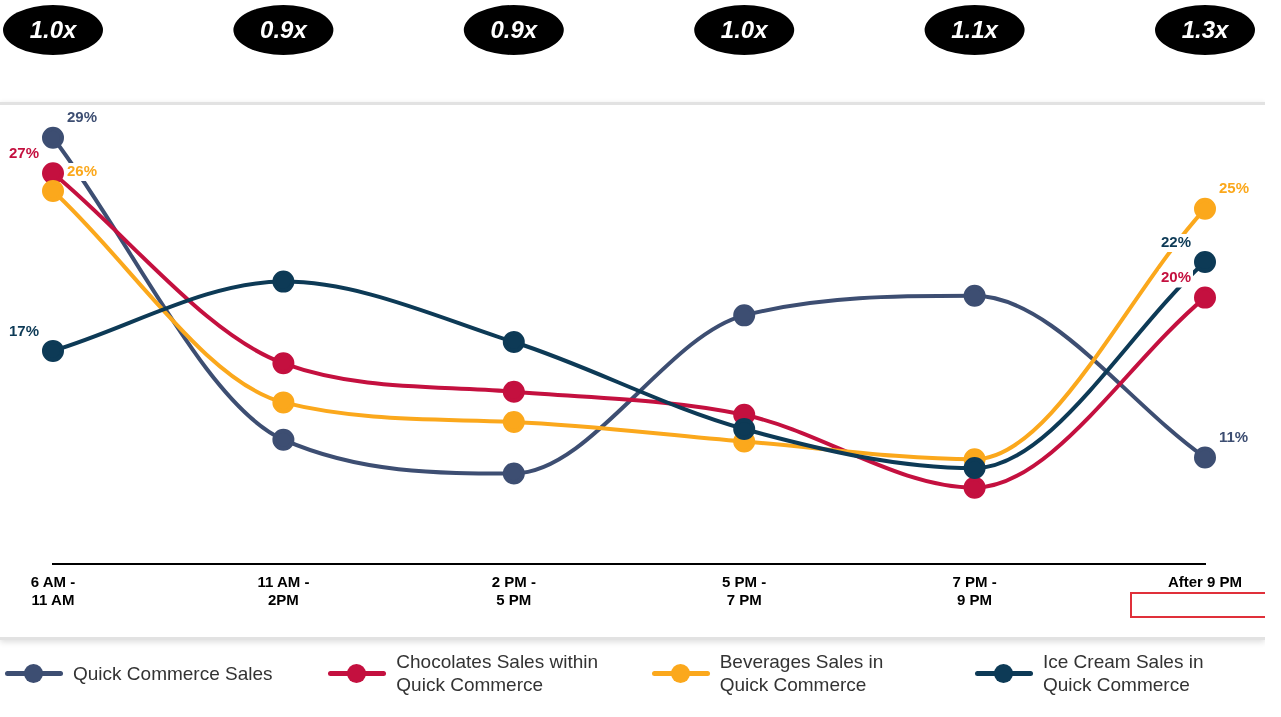 The width and height of the screenshot is (1281, 717). Describe the element at coordinates (24, 152) in the screenshot. I see `data-label: 27%` at that location.